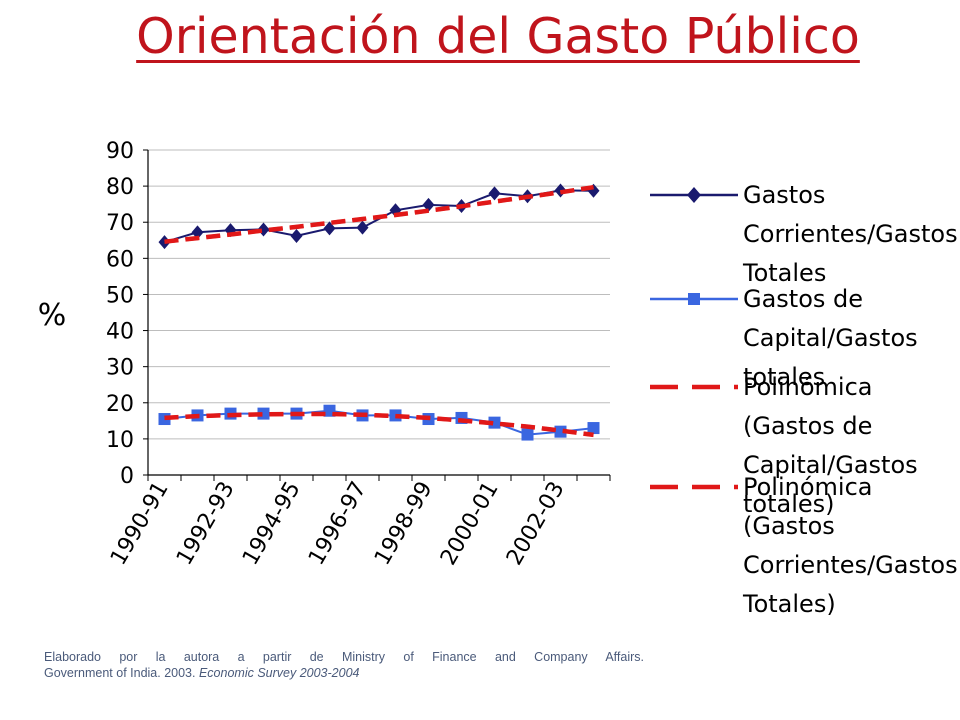 The width and height of the screenshot is (960, 720). Describe the element at coordinates (789, 504) in the screenshot. I see `legend-label: totales)` at that location.